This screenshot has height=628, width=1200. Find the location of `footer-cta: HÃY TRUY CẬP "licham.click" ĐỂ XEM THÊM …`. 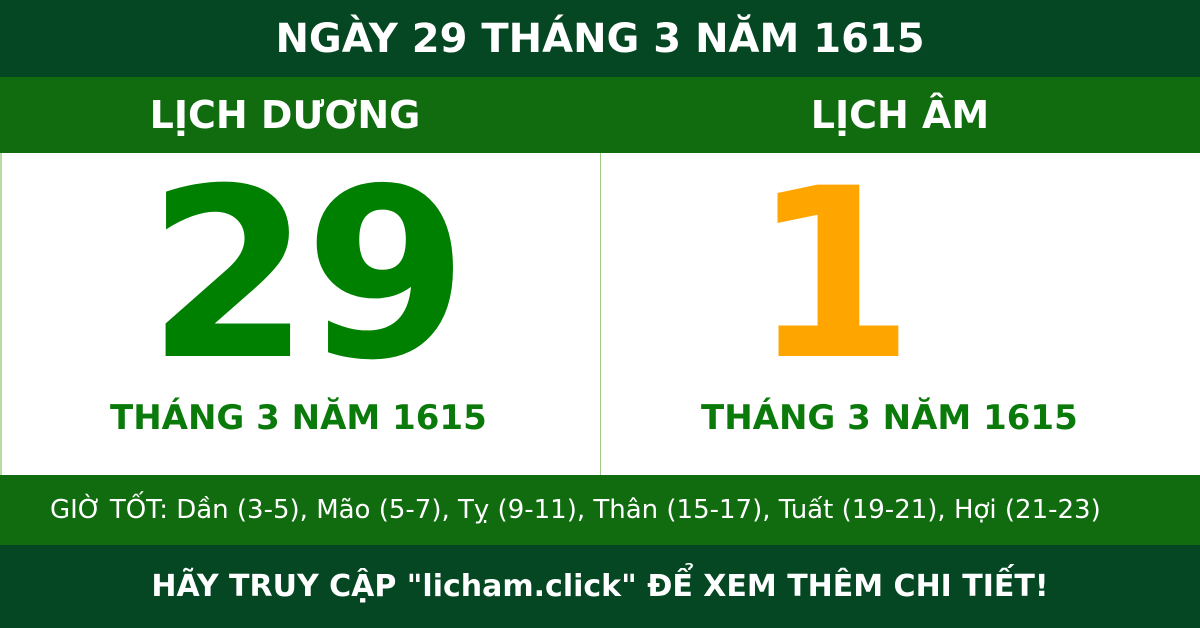

footer-cta: HÃY TRUY CẬP "licham.click" ĐỂ XEM THÊM … is located at coordinates (600, 586).